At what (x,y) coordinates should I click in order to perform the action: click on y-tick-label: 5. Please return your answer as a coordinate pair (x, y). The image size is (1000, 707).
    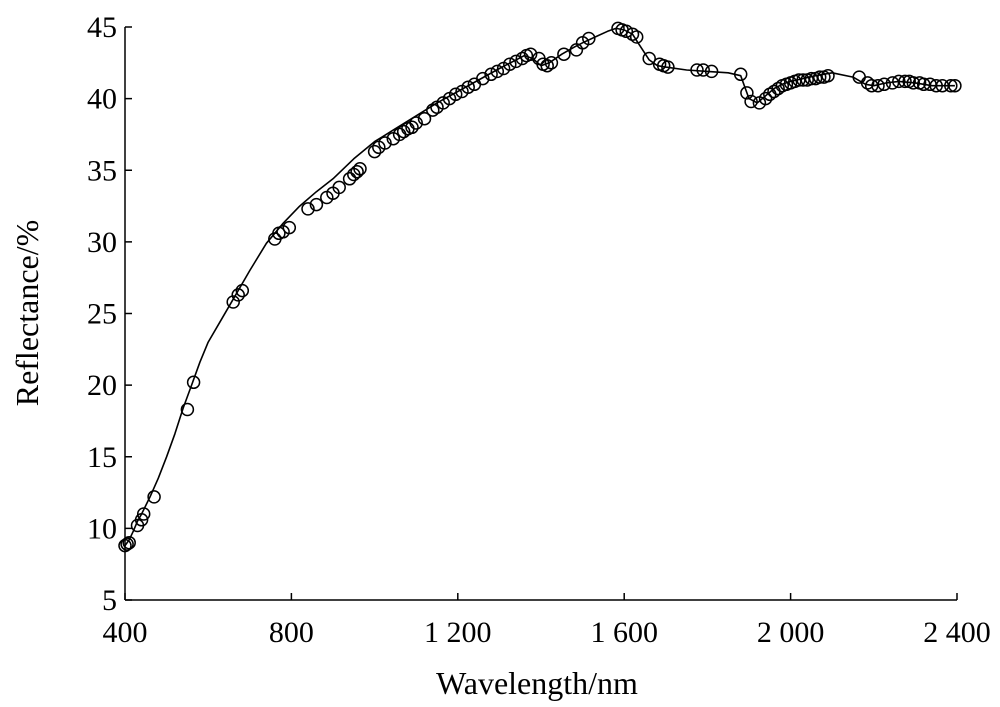
    Looking at the image, I should click on (109, 600).